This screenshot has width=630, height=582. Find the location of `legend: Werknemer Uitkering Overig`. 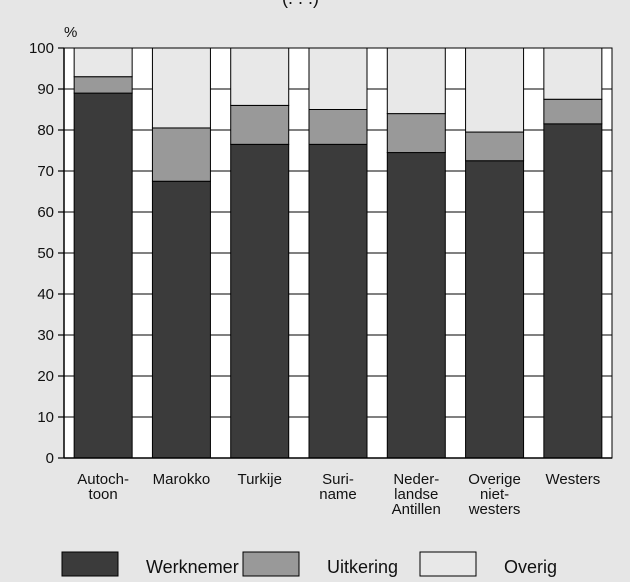

legend: Werknemer Uitkering Overig is located at coordinates (309, 564).